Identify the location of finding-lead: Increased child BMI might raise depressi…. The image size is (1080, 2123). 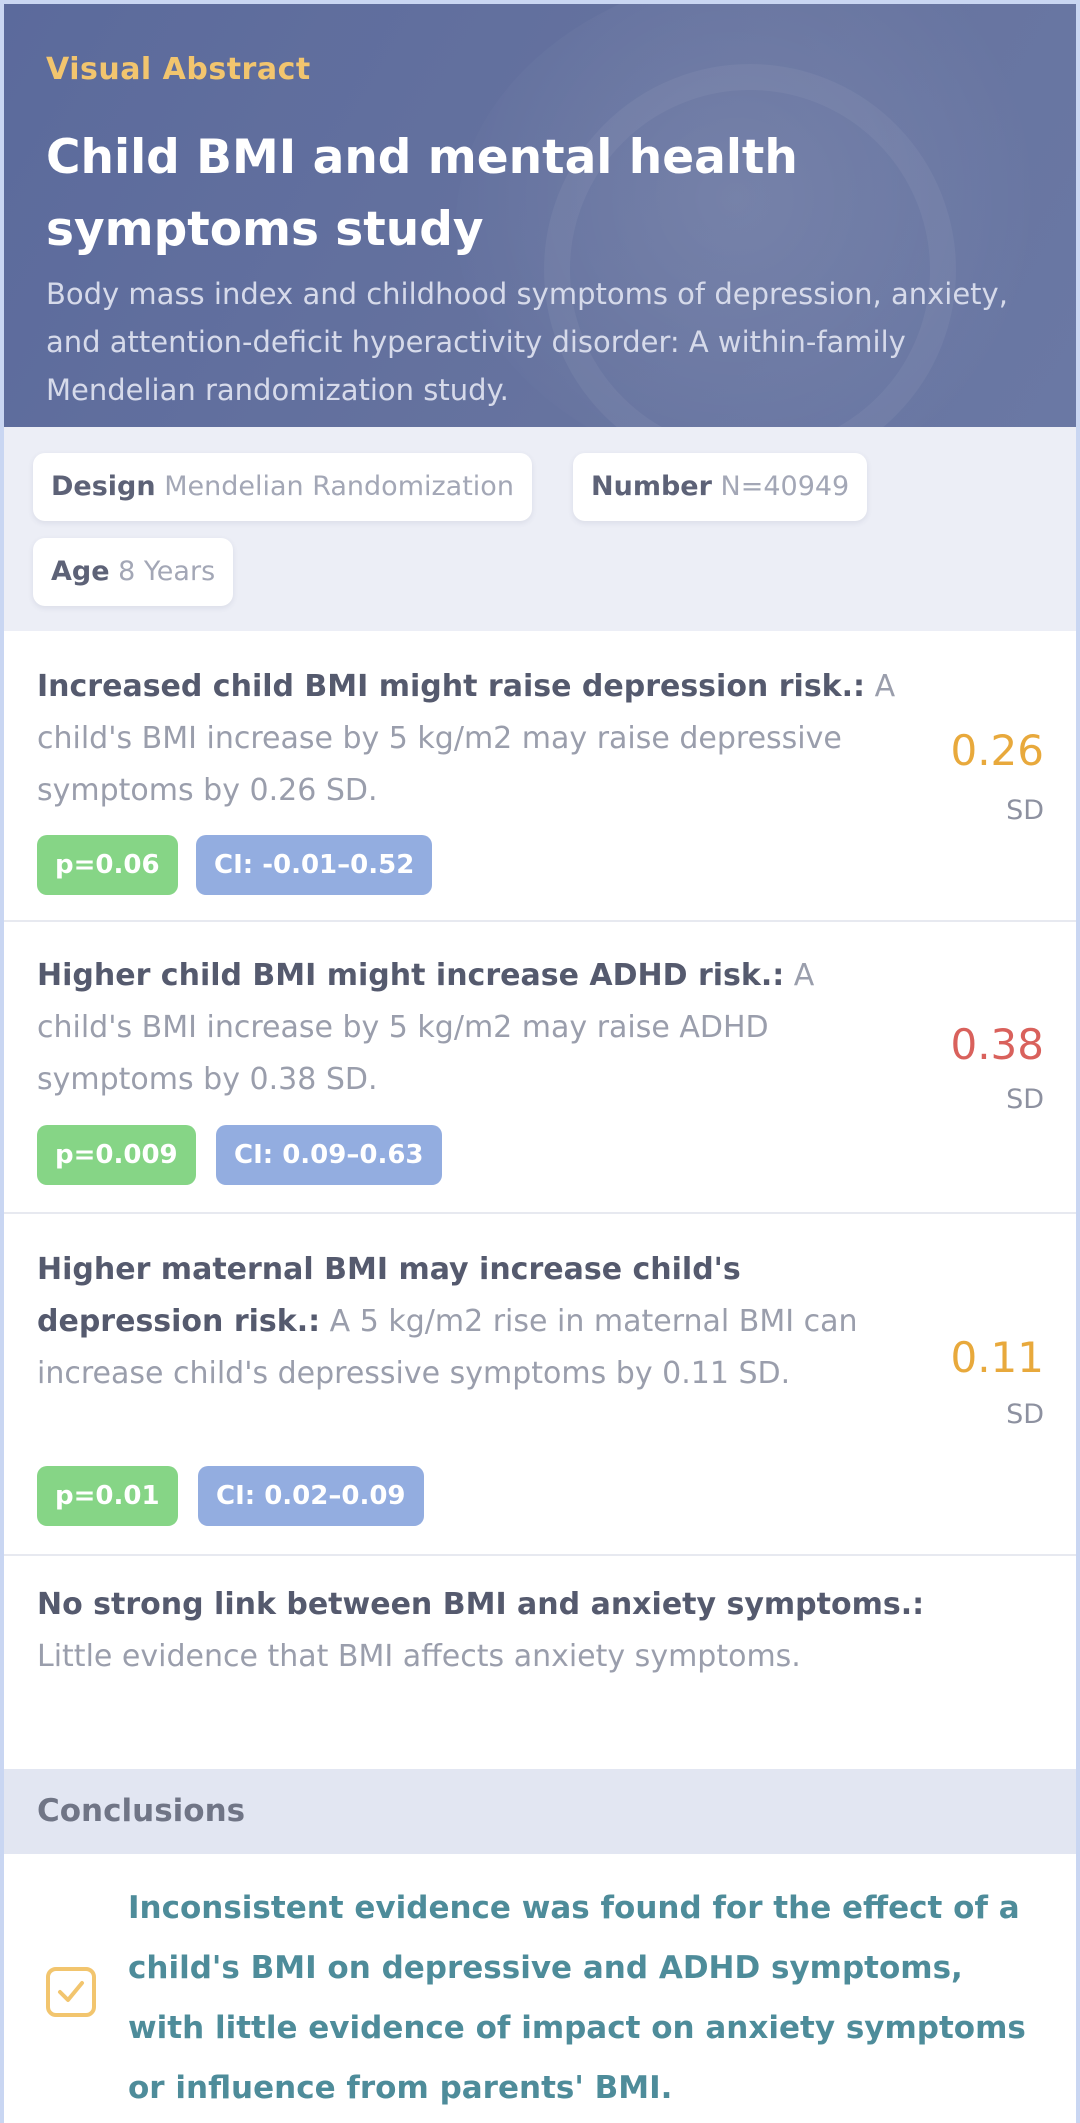
(451, 686).